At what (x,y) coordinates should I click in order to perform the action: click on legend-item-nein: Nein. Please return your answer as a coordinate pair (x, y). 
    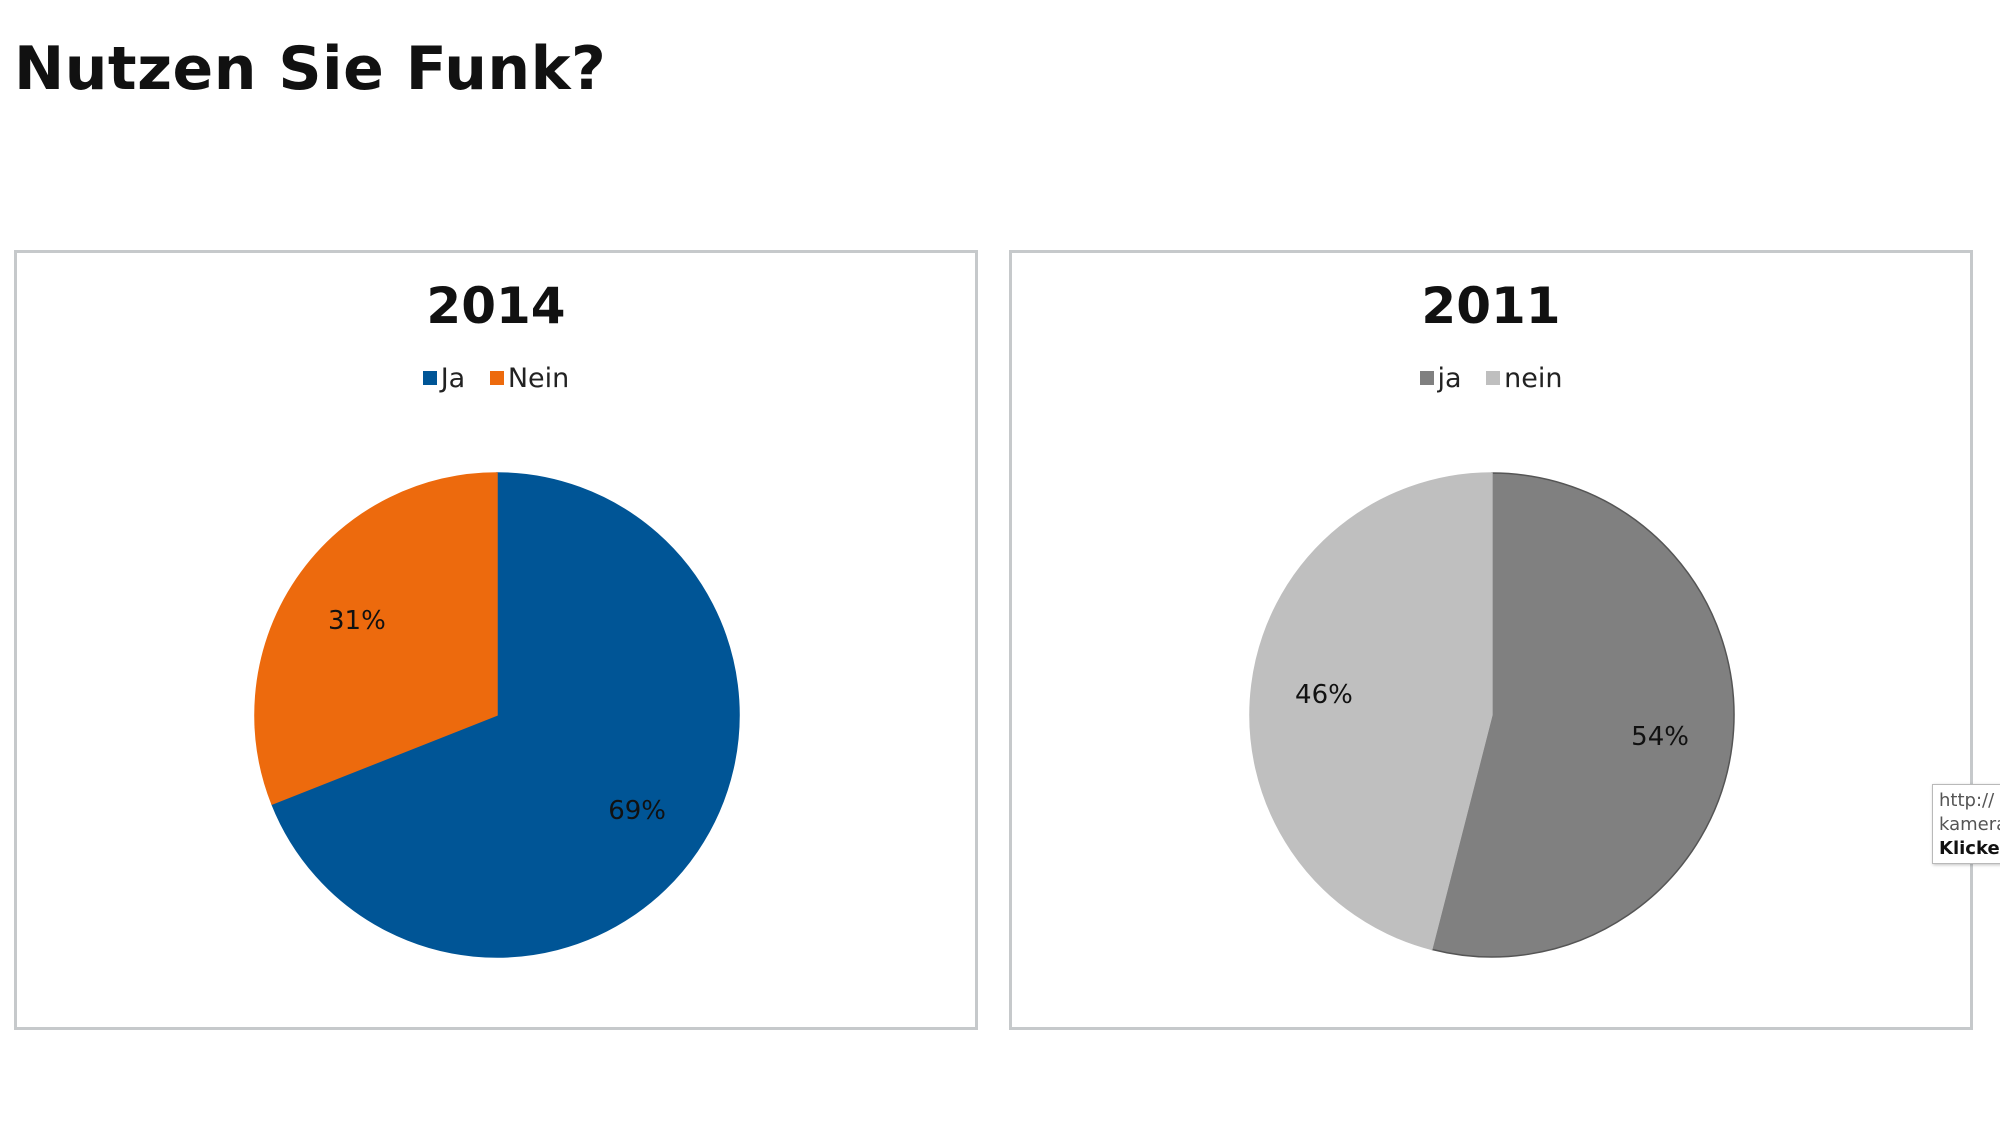
    Looking at the image, I should click on (529, 378).